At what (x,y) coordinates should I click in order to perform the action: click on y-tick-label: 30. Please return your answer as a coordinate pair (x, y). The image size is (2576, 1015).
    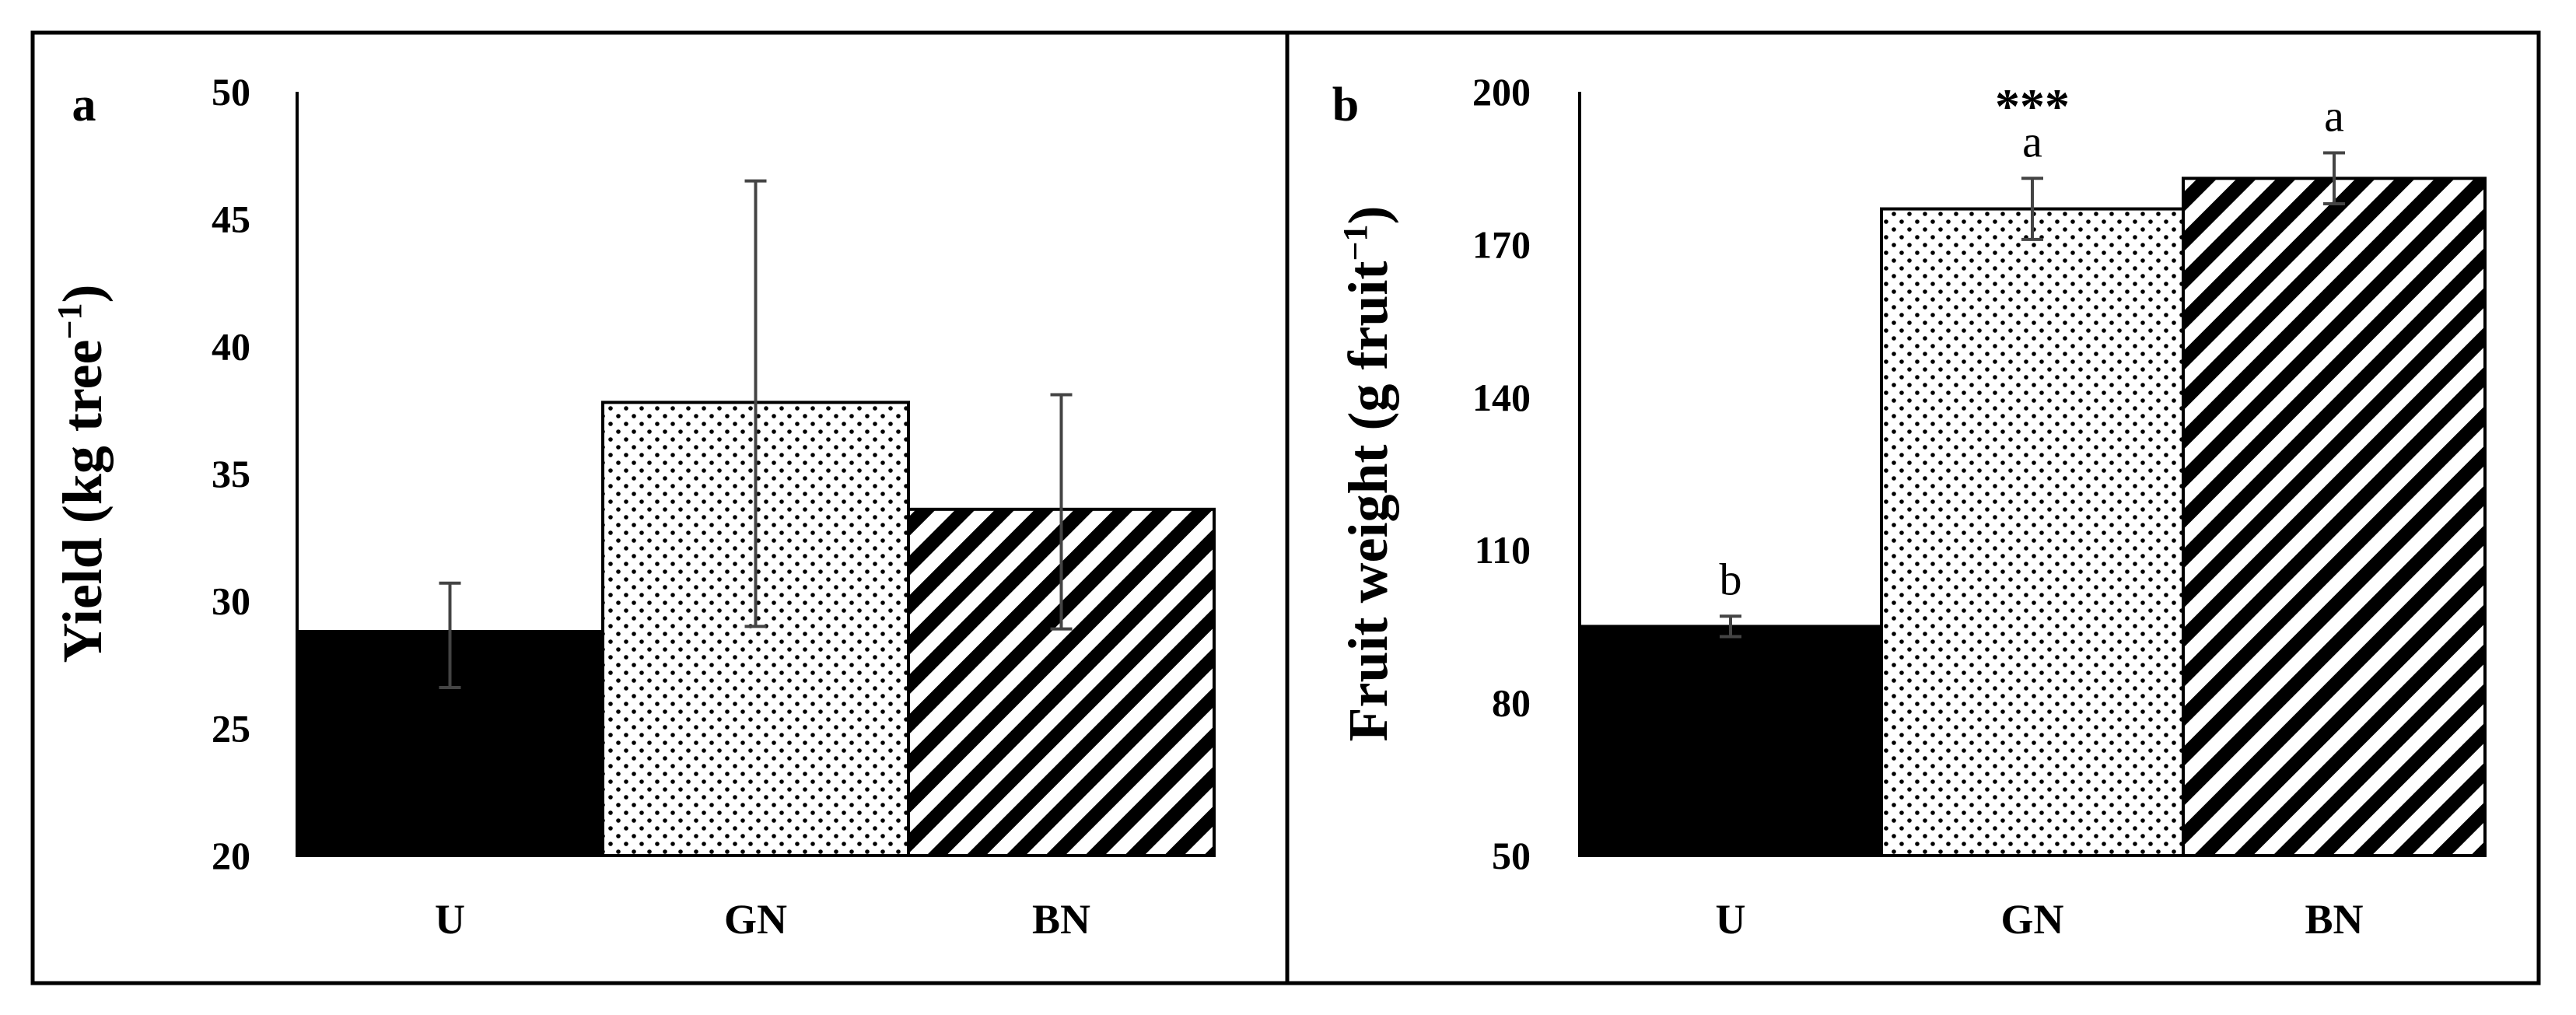
    Looking at the image, I should click on (231, 601).